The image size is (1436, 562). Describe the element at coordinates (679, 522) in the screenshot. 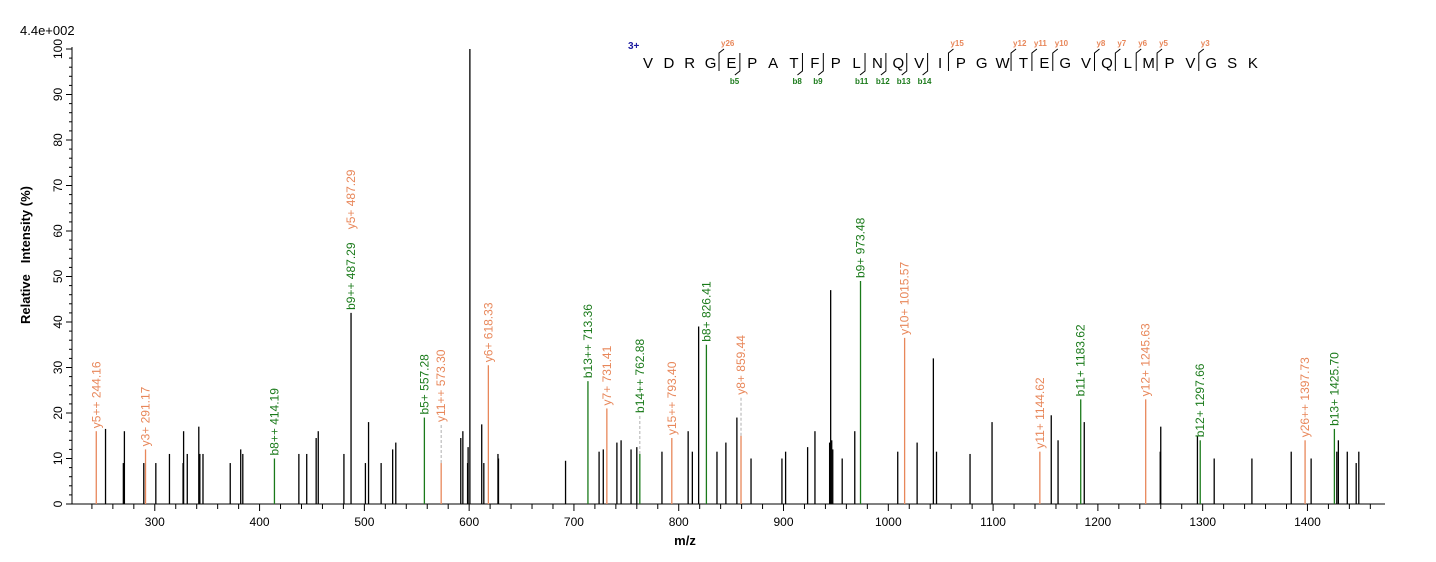

I see `x-tick-label: 800` at that location.